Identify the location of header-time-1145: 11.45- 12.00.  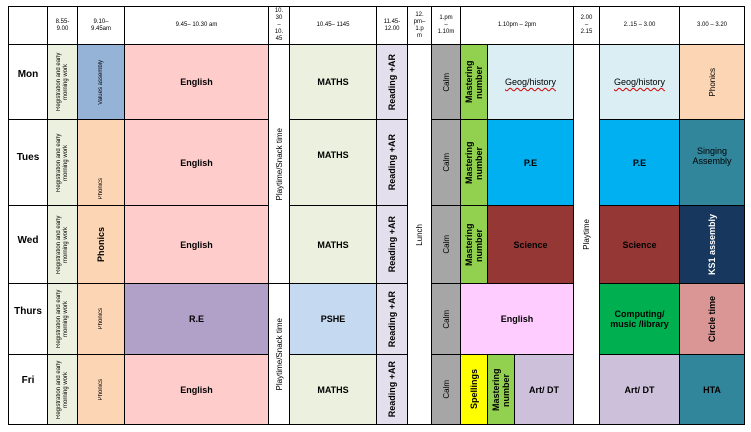
(392, 25).